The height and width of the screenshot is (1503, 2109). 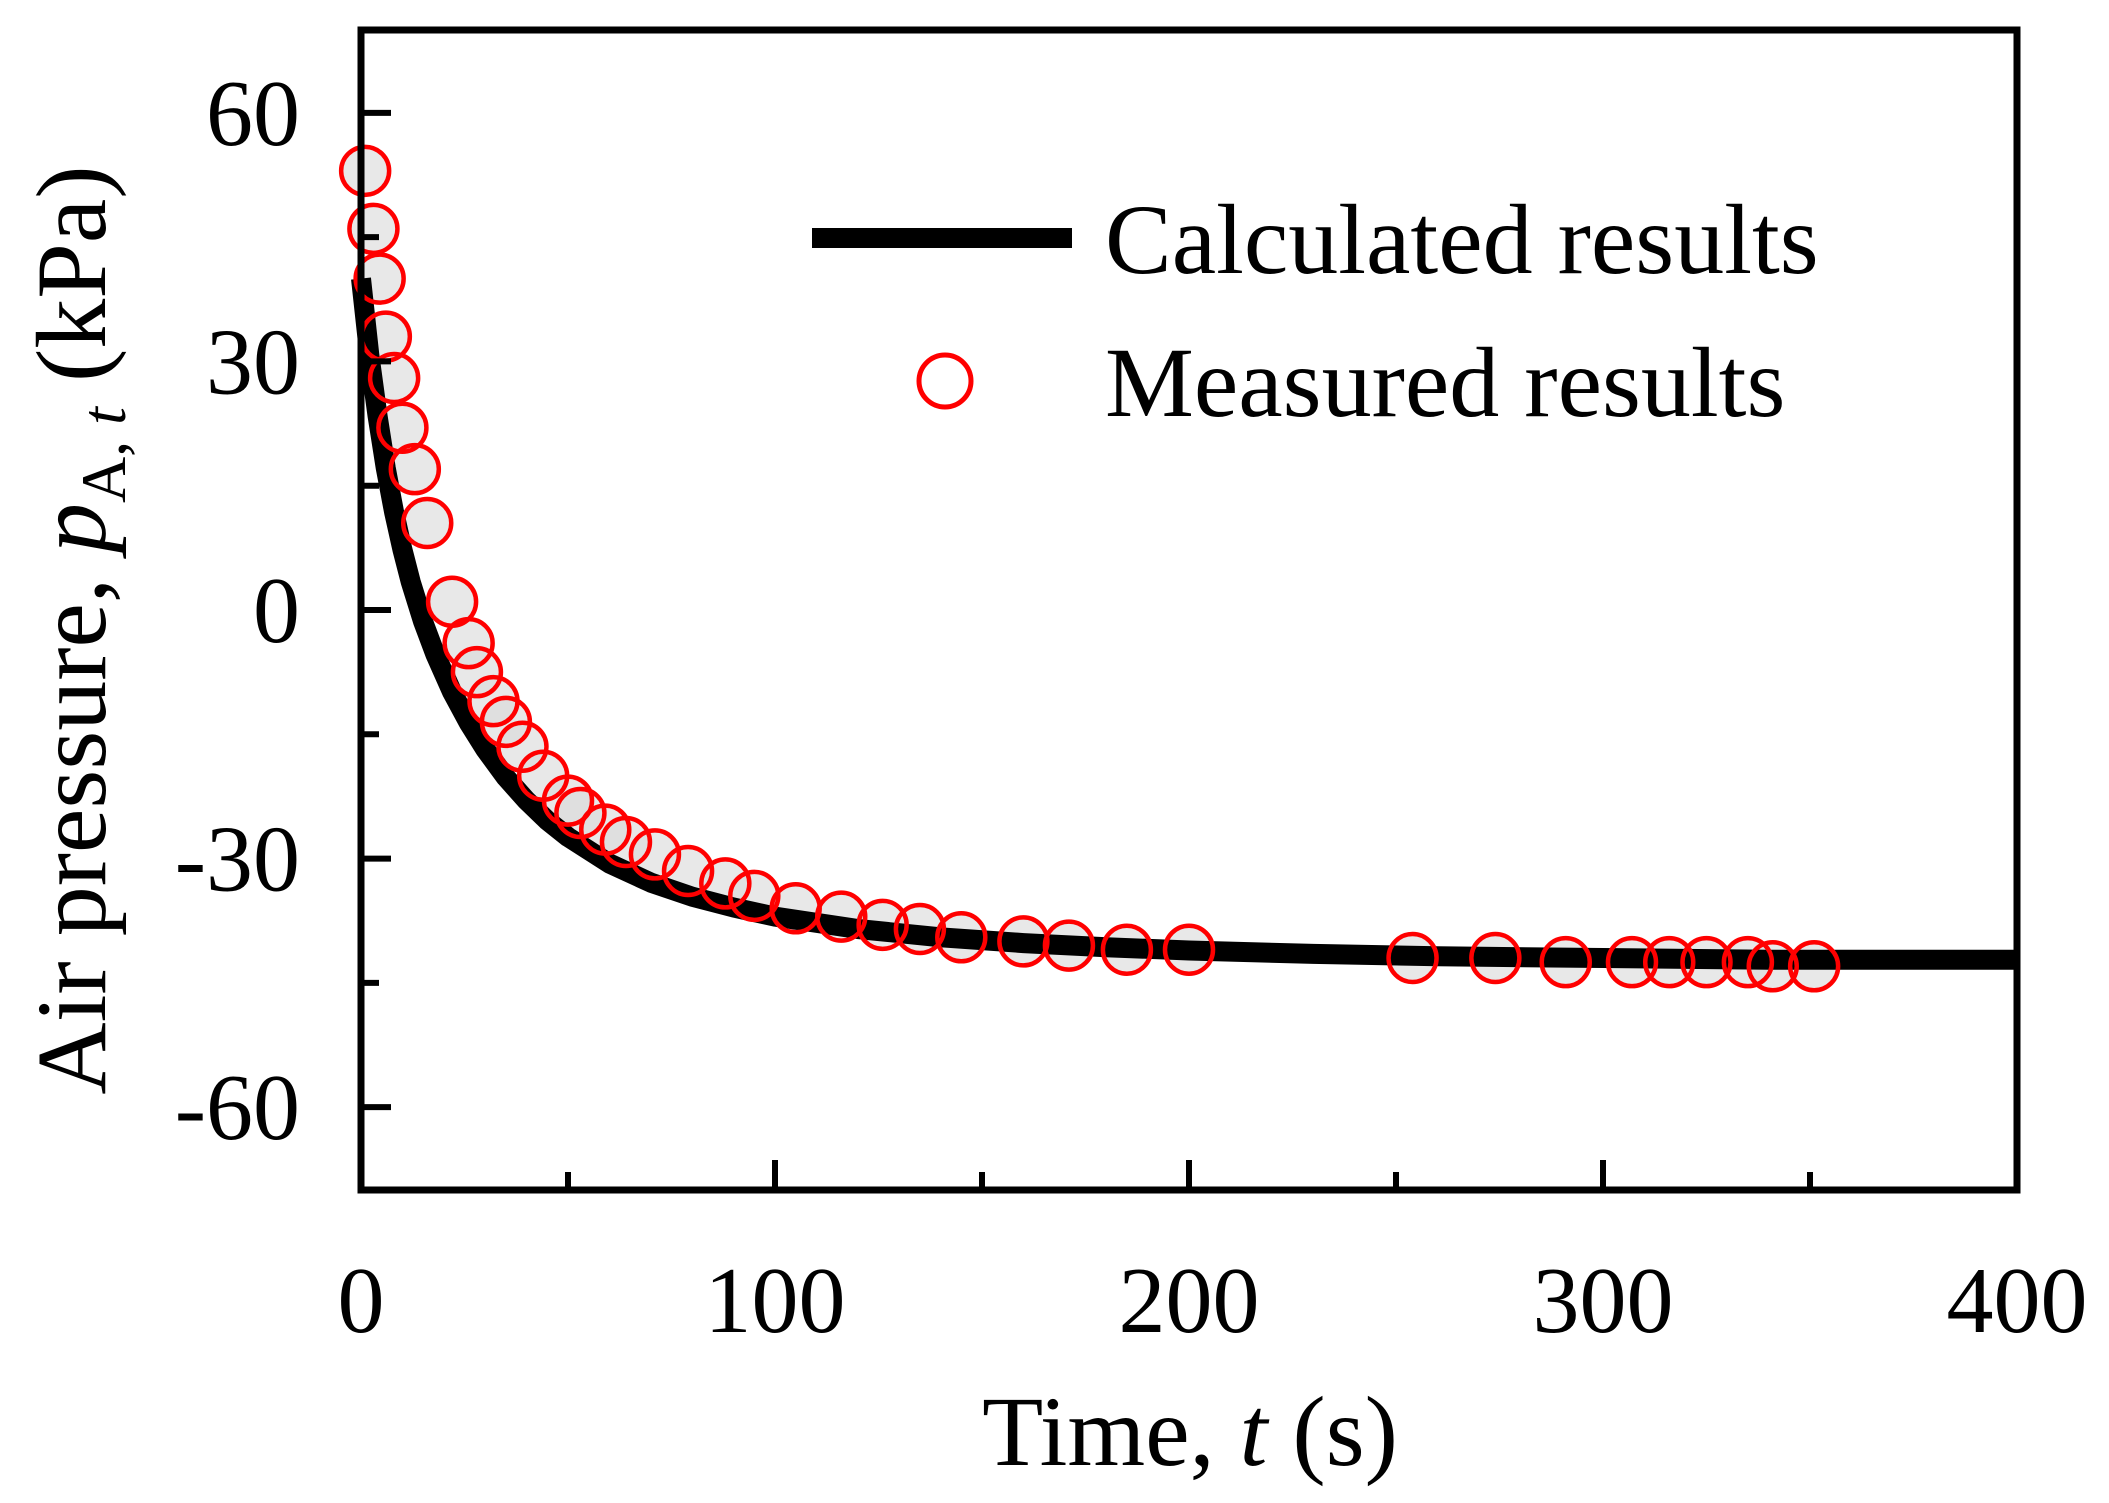 I want to click on x-tick-label: 0, so click(x=361, y=1301).